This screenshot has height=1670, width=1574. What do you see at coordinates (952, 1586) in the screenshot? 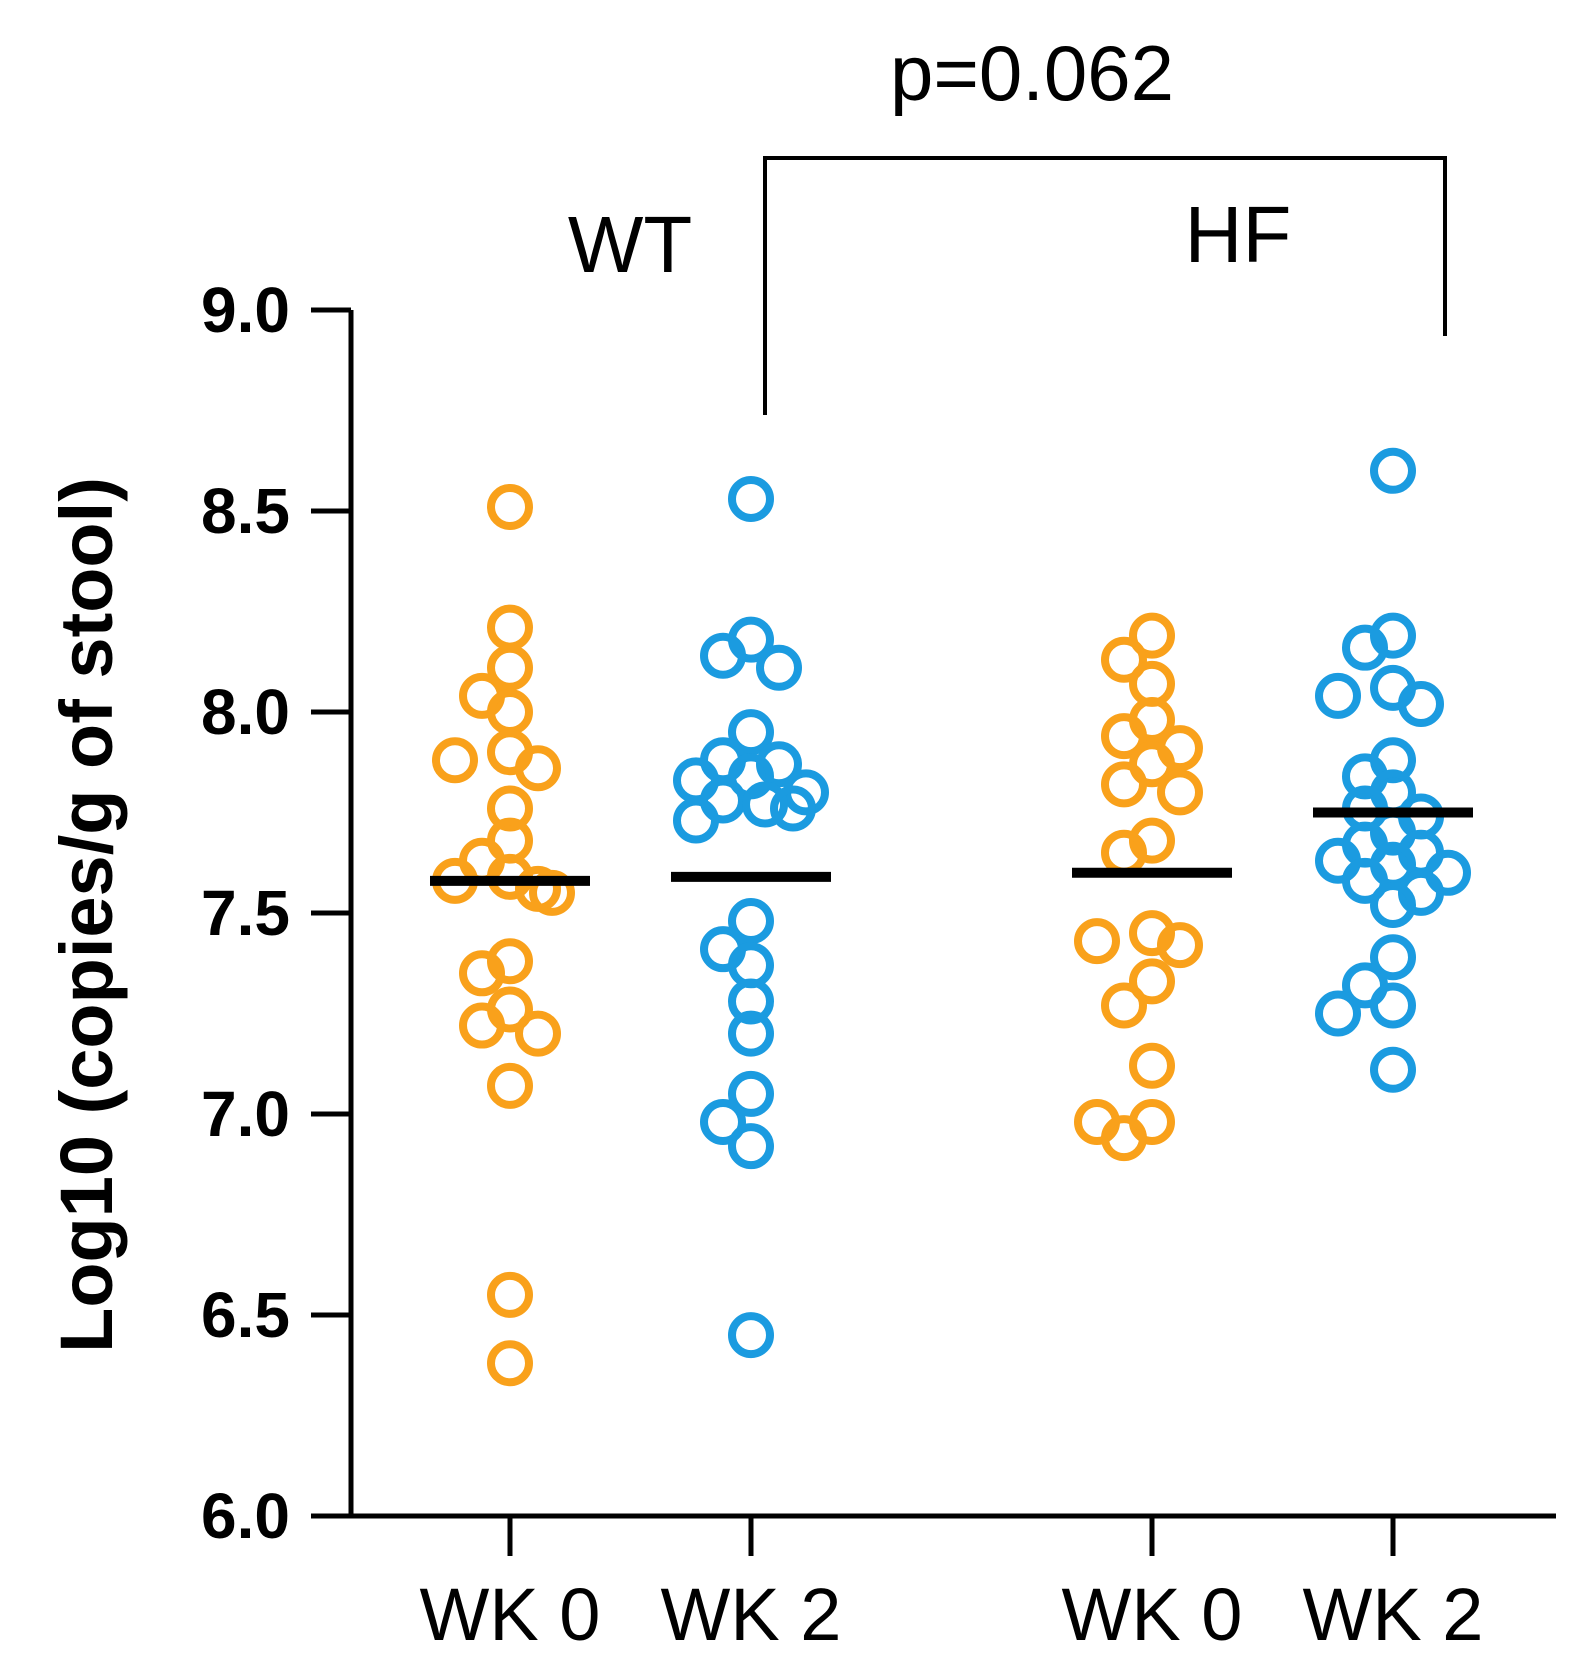
I see `x-ticks: WK 0 WK 2 WK 0 WK 2` at bounding box center [952, 1586].